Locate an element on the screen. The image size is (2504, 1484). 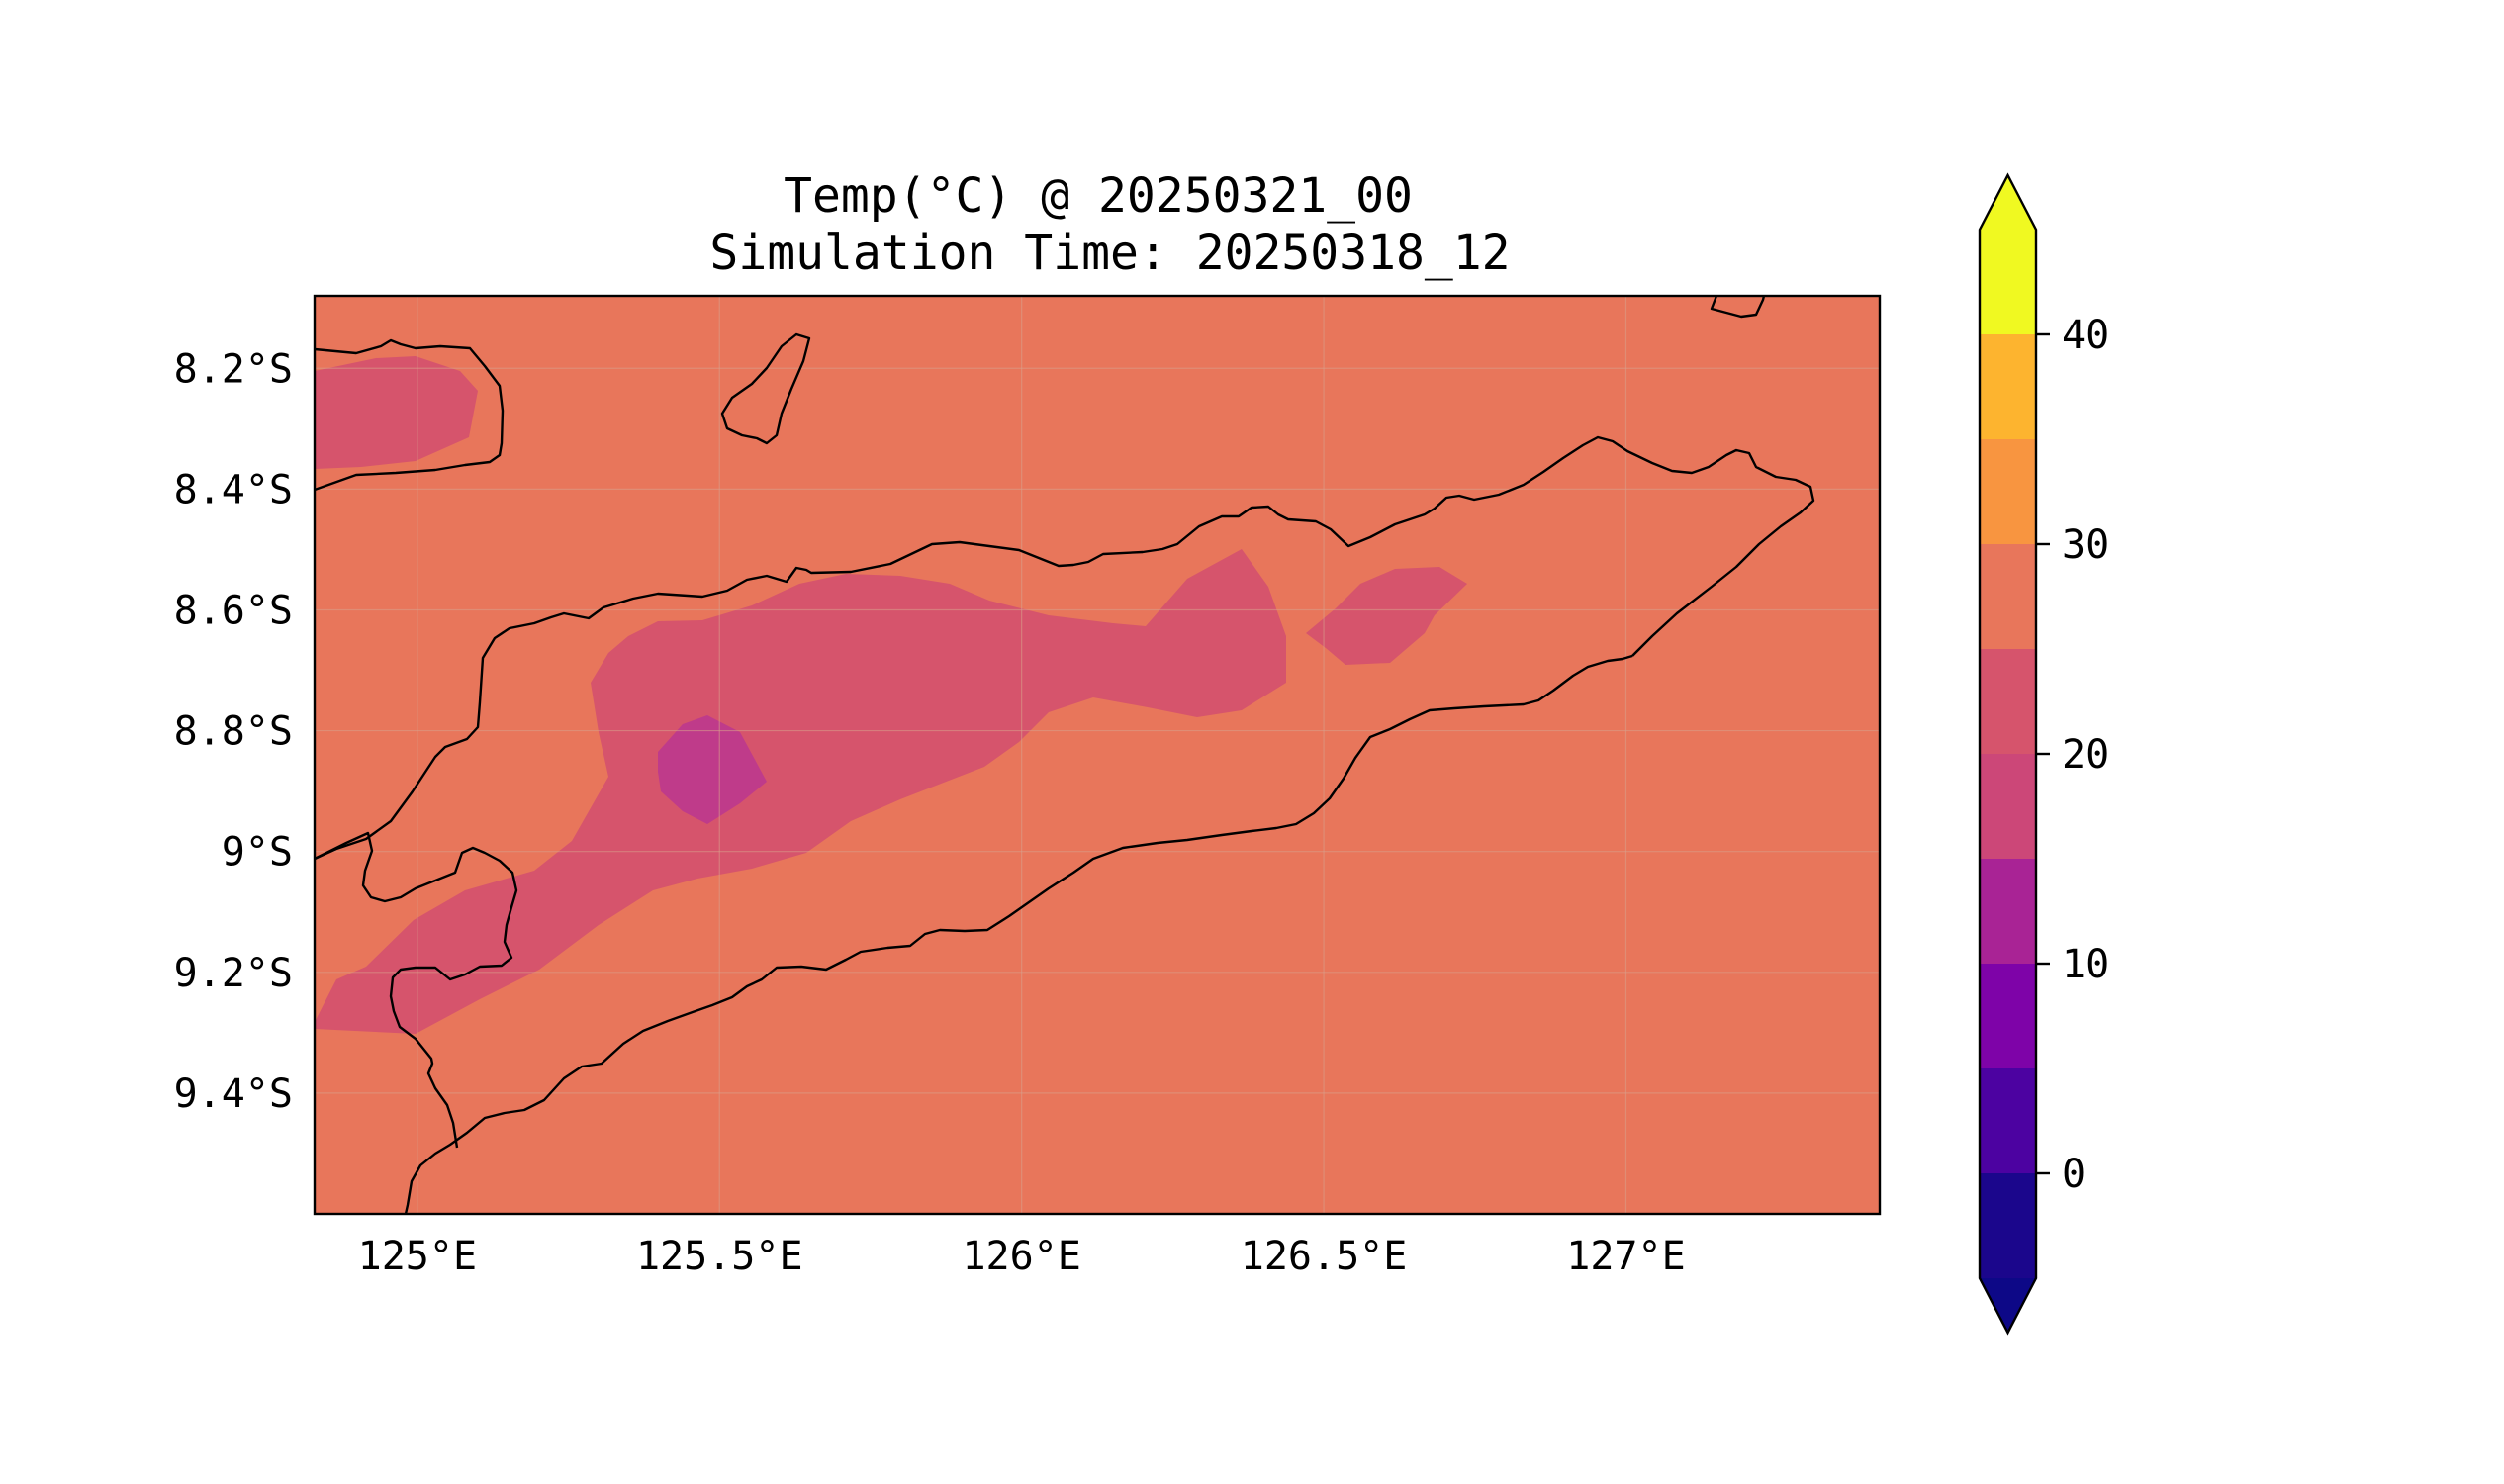
contour-region-20-25-northwest is located at coordinates (396, 412).